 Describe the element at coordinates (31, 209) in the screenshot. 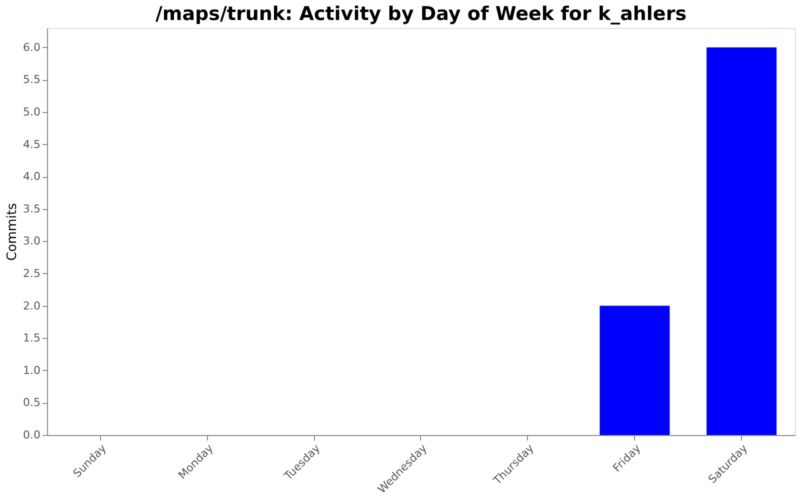

I see `y-tick-label: 3.5` at that location.